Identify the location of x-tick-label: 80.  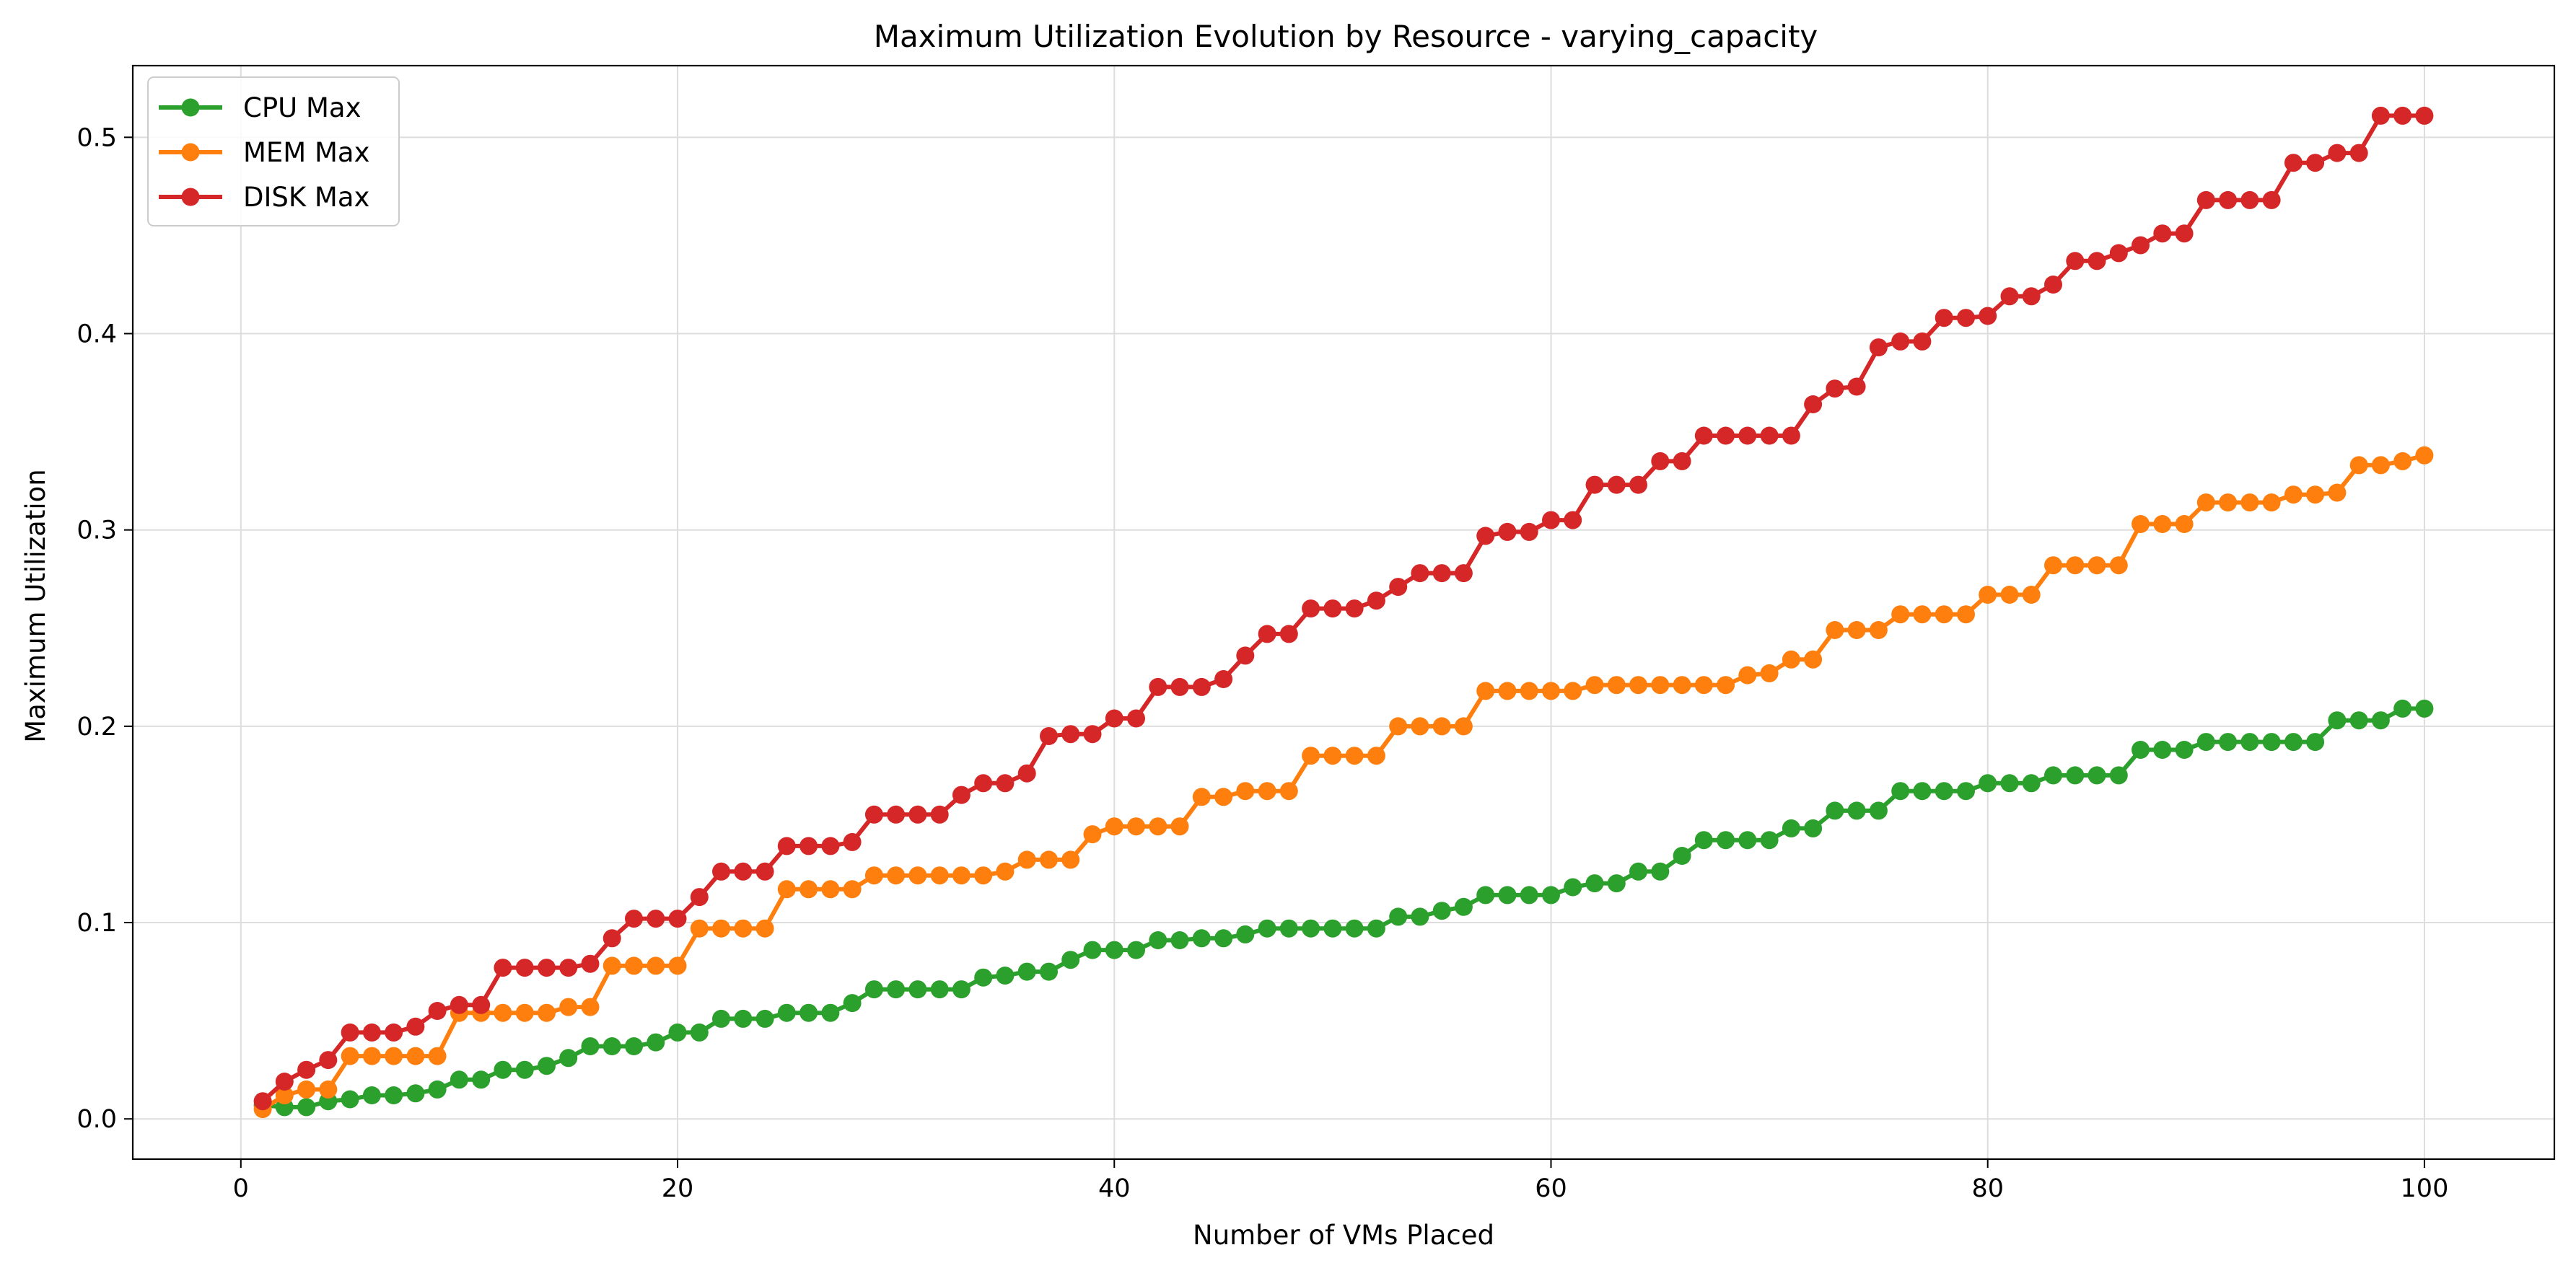
(1988, 1189).